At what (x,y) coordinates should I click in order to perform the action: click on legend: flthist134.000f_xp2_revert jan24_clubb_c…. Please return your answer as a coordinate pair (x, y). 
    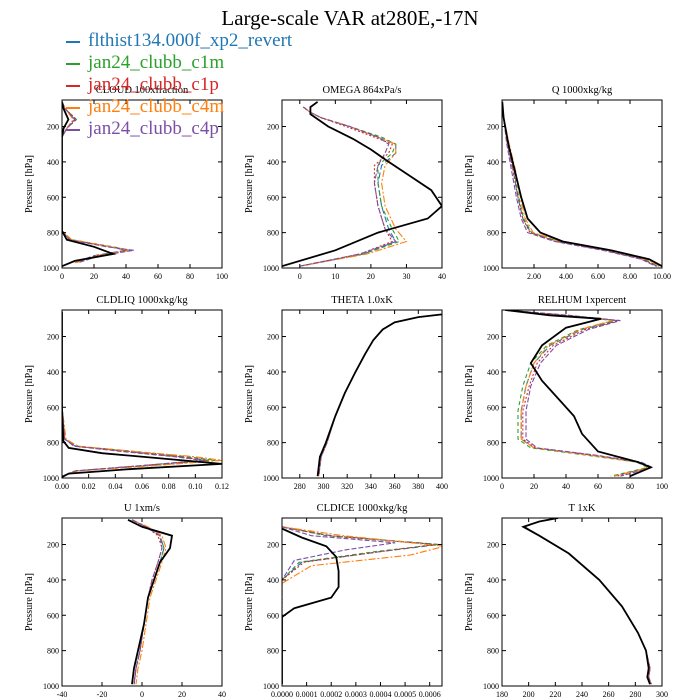
    Looking at the image, I should click on (179, 85).